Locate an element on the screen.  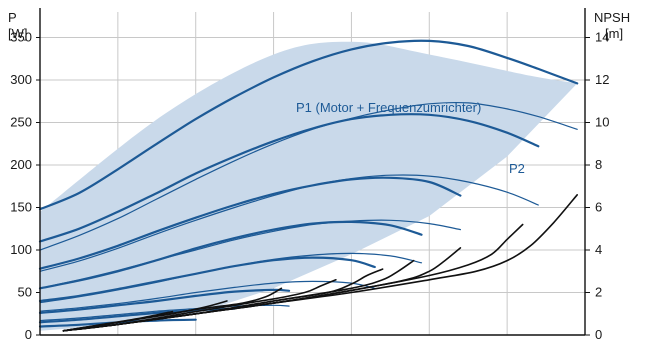
right-tick-label: 12 is located at coordinates (602, 79).